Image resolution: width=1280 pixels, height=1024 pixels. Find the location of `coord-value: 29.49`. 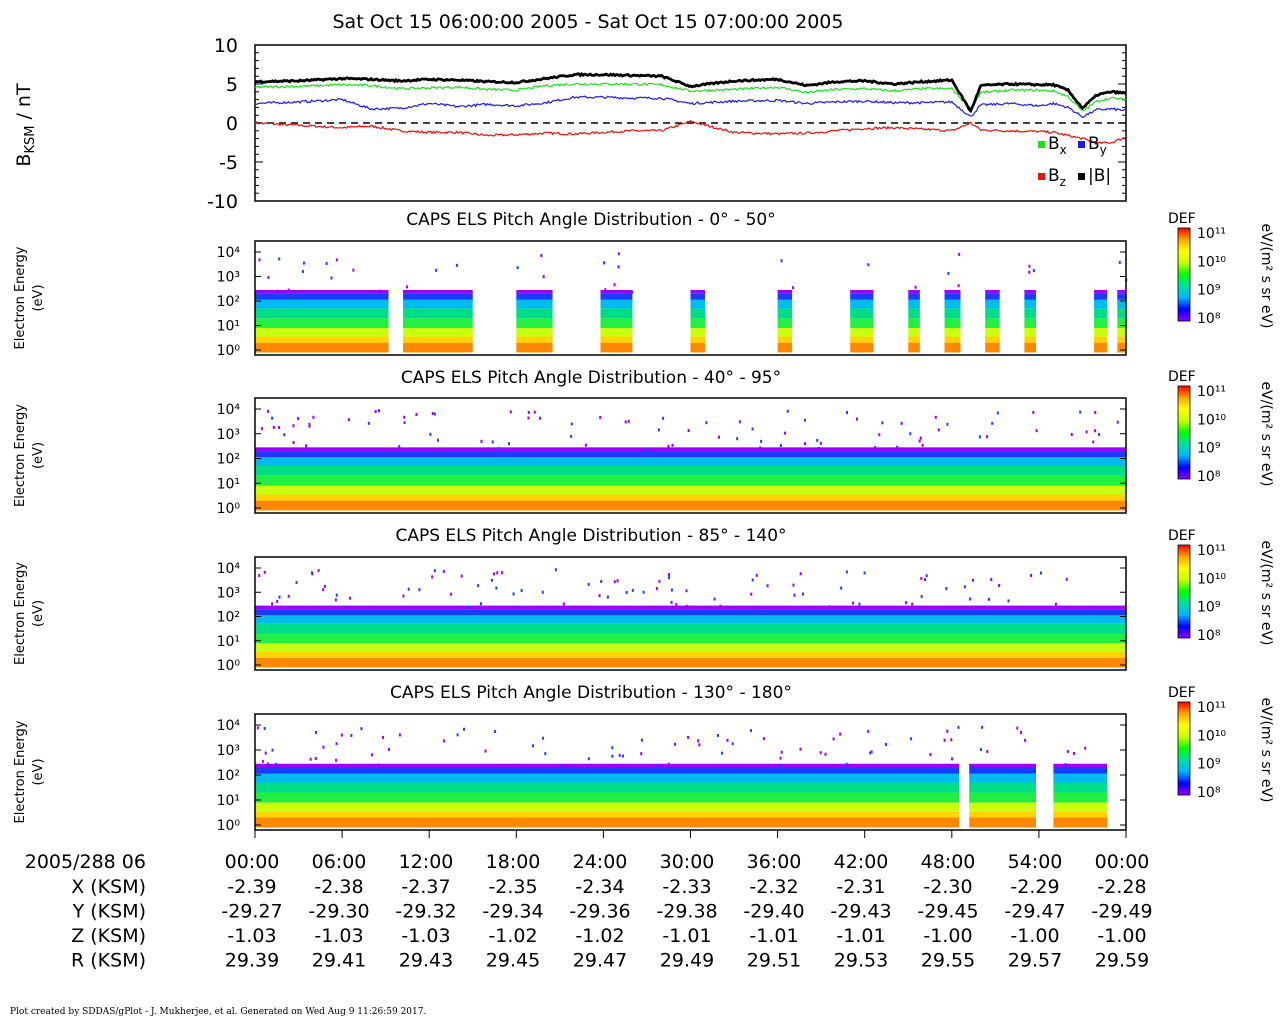

coord-value: 29.49 is located at coordinates (687, 961).